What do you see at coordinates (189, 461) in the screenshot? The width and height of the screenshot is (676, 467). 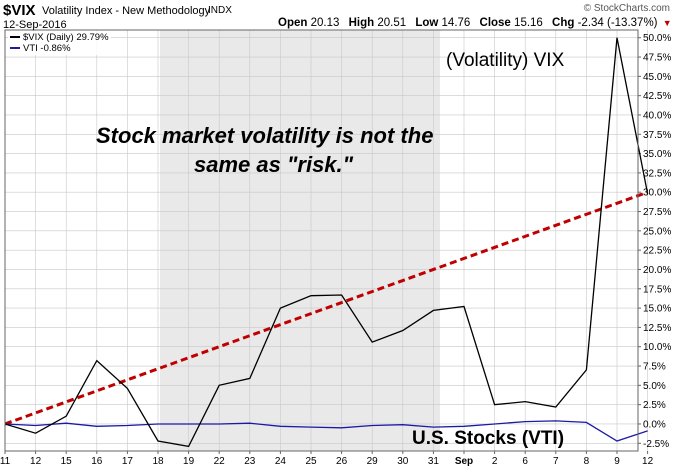 I see `x-tick-label: 19` at bounding box center [189, 461].